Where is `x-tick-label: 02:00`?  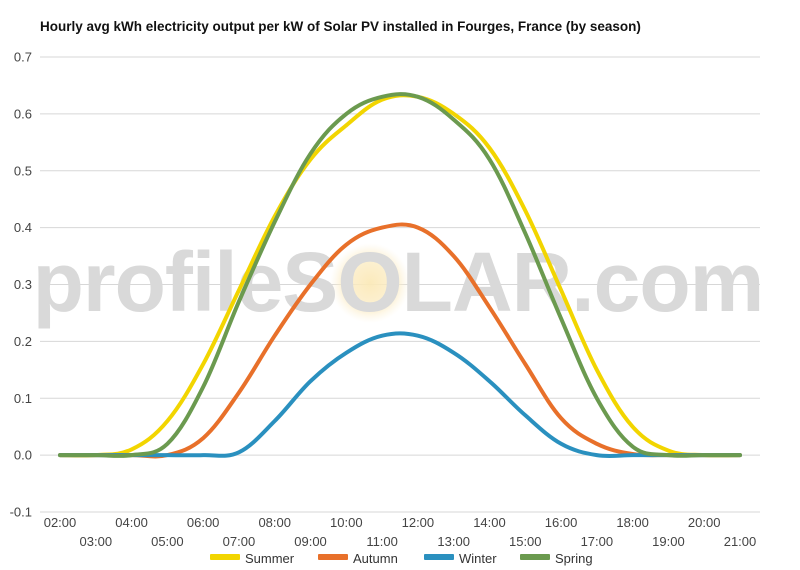 x-tick-label: 02:00 is located at coordinates (60, 522).